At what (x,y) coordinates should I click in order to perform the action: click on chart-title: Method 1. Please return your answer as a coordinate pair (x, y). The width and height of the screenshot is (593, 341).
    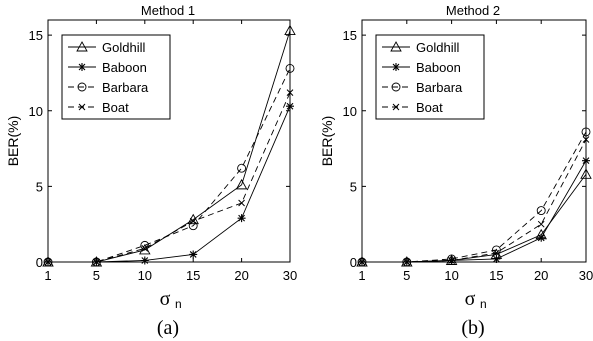
    Looking at the image, I should click on (168, 10).